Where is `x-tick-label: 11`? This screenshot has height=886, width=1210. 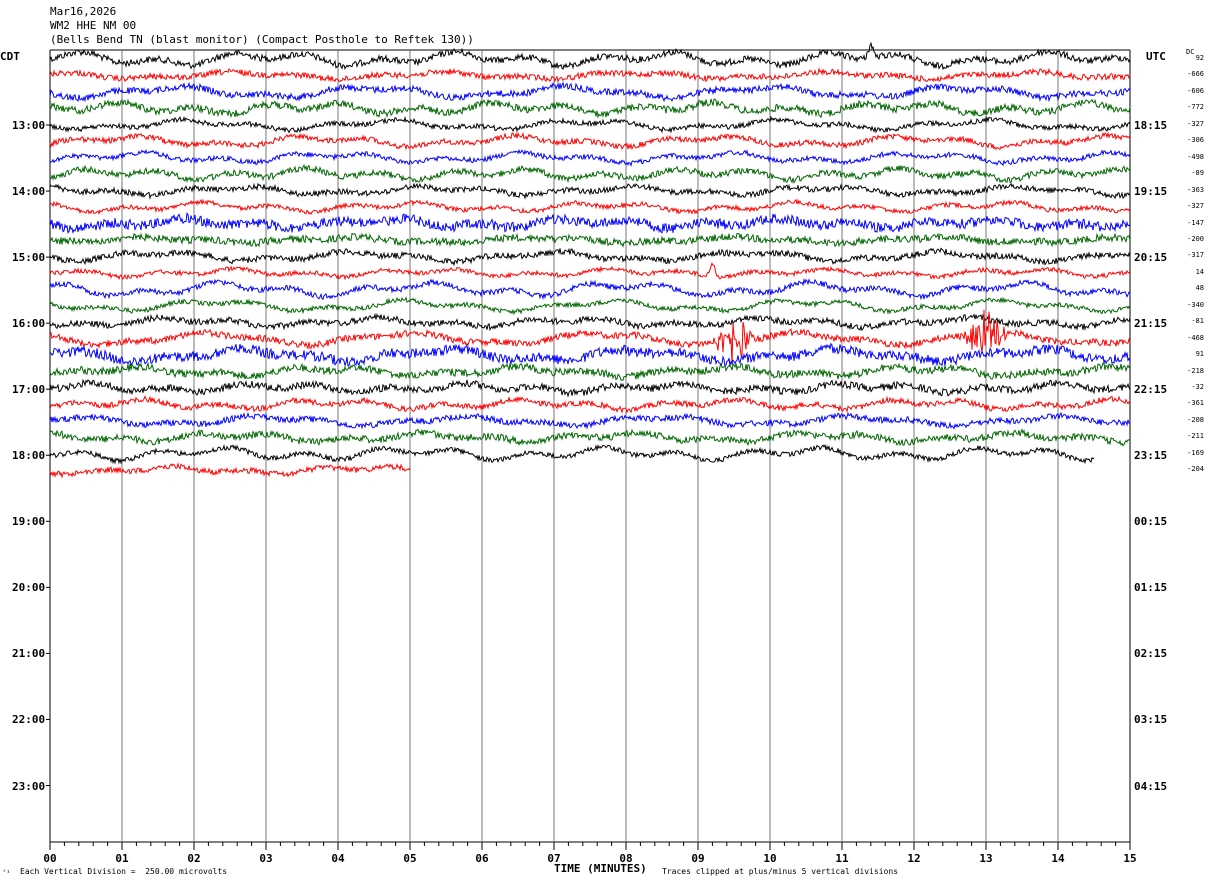 x-tick-label: 11 is located at coordinates (842, 858).